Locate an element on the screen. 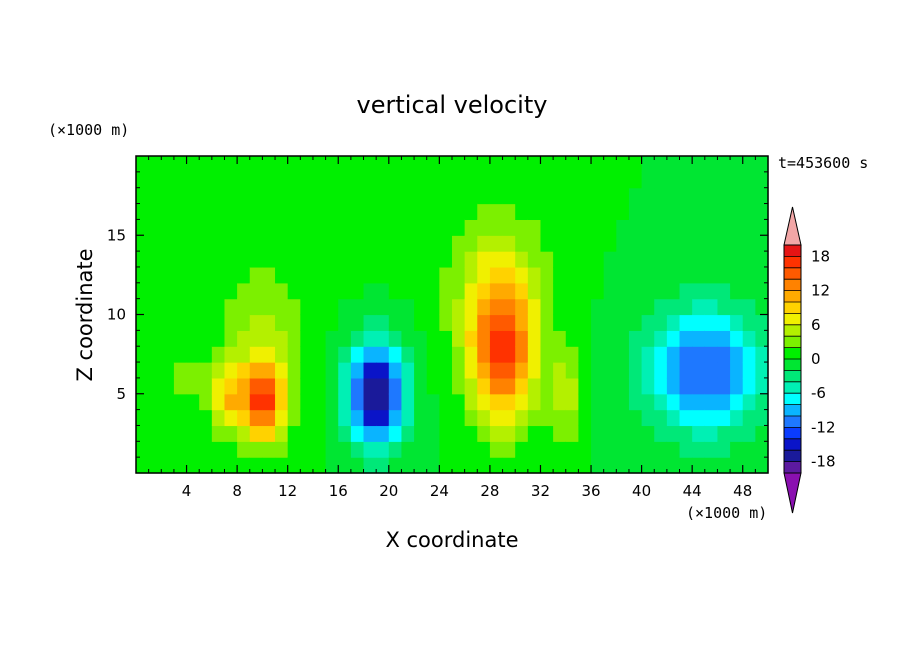 Image resolution: width=904 pixels, height=654 pixels. x-tick-label: 36 is located at coordinates (590, 491).